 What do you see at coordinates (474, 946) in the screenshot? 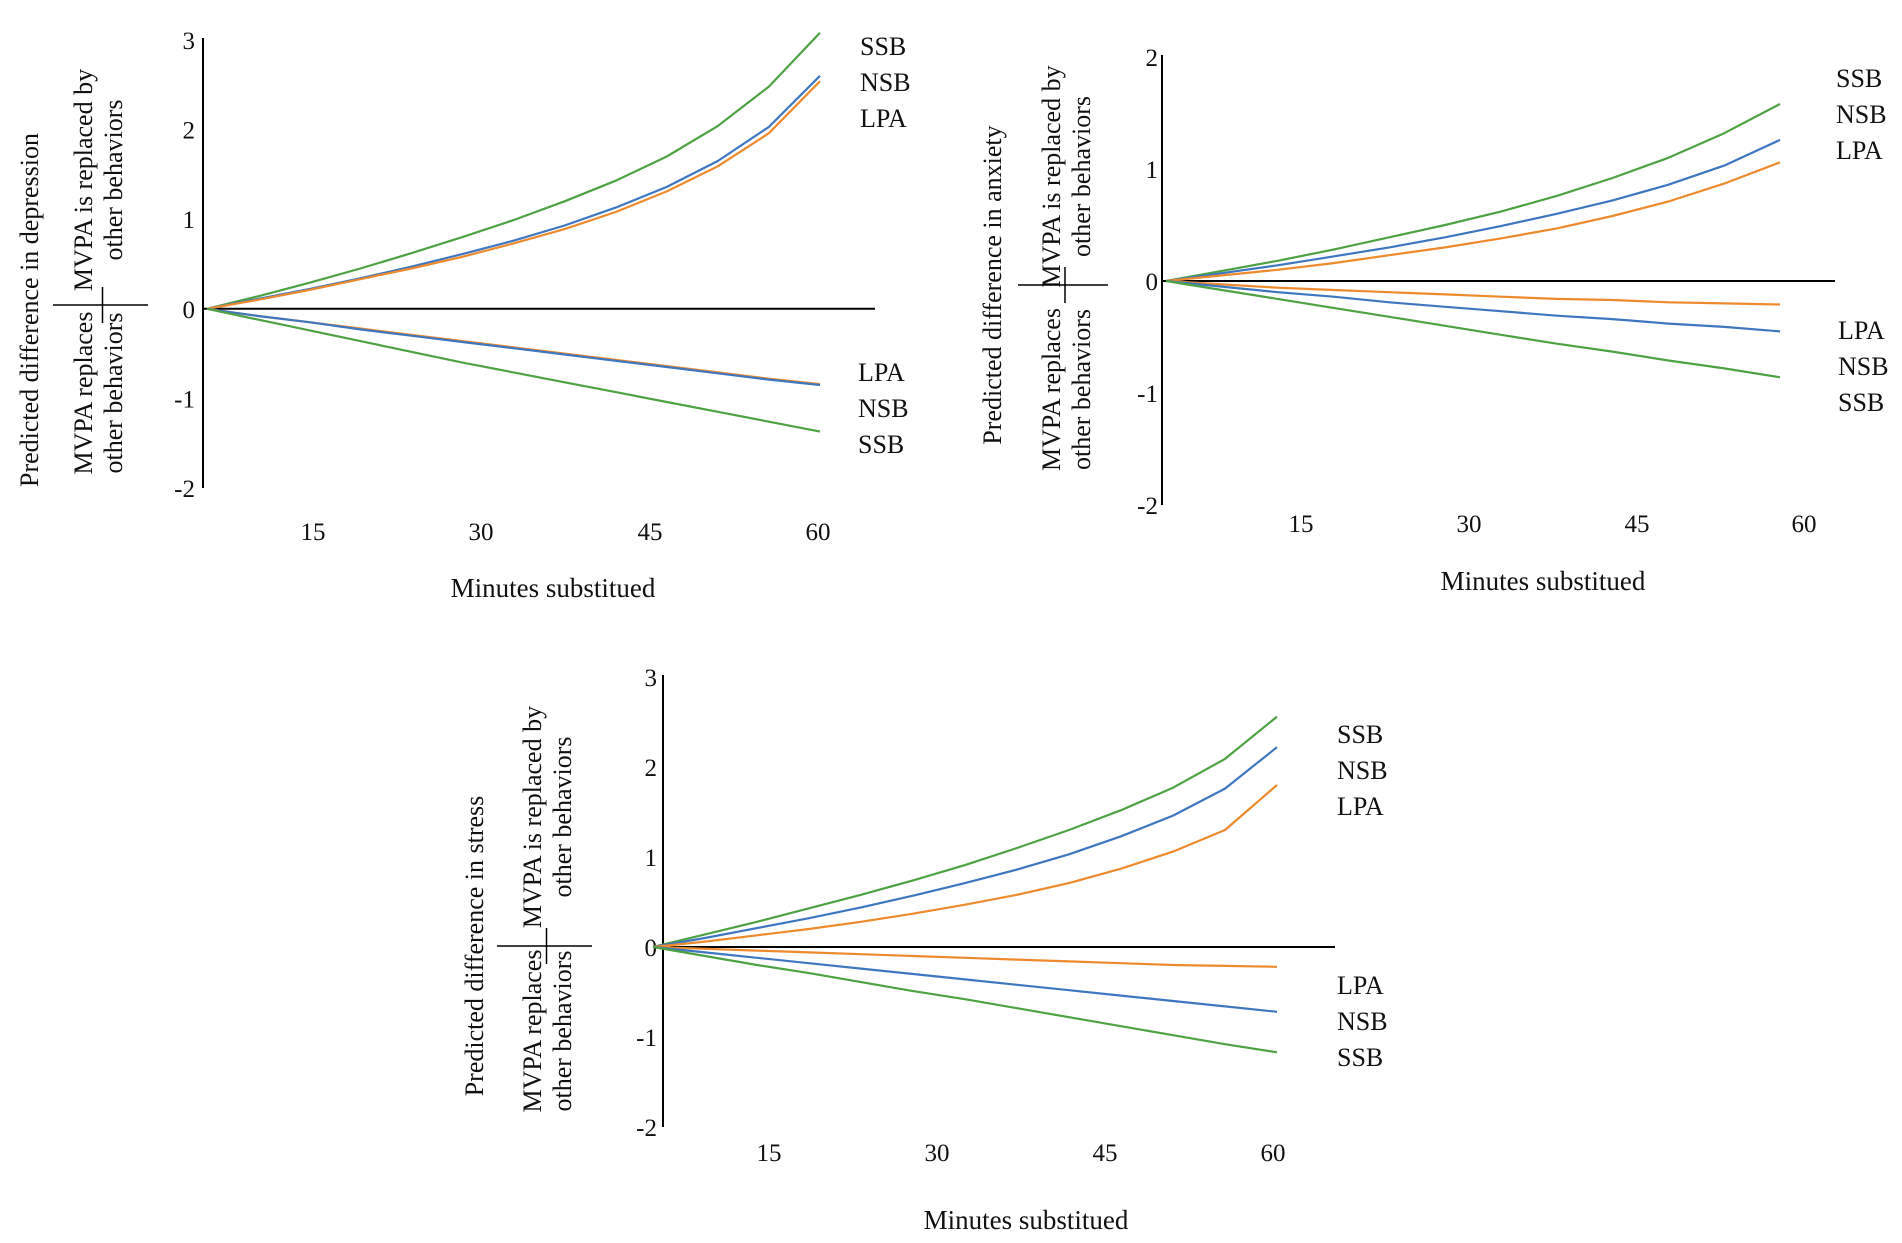
I see `y-axis-label: Predicted difference in stress` at bounding box center [474, 946].